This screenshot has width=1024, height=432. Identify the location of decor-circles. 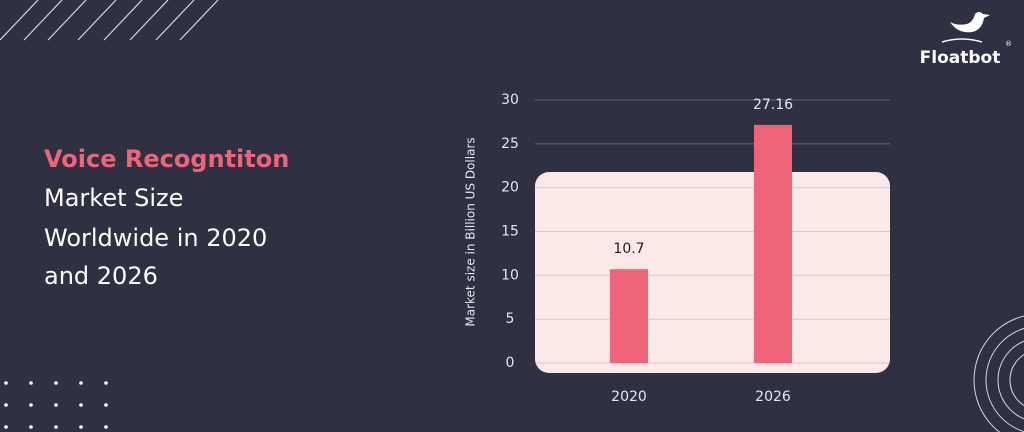
(998, 373).